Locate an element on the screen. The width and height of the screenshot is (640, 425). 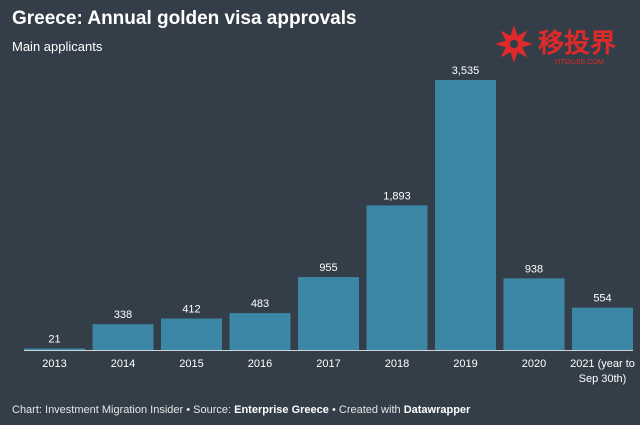
bar-2018 is located at coordinates (397, 277).